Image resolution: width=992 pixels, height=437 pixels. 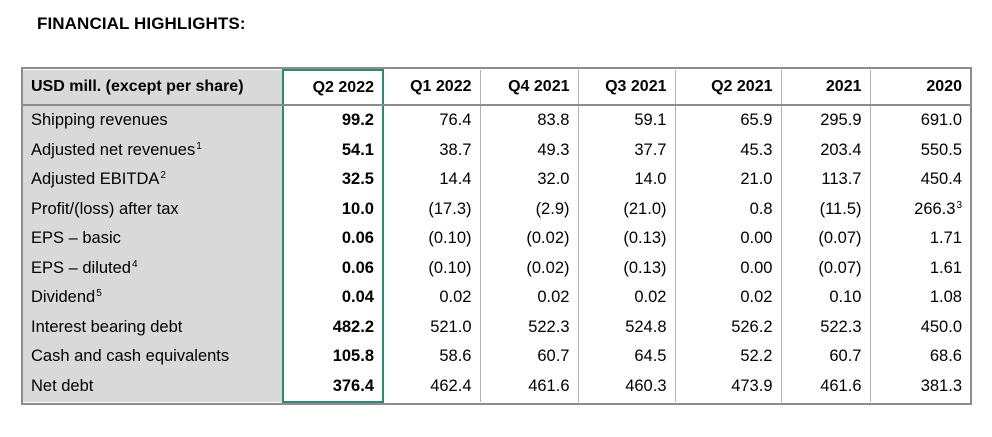 I want to click on table-cell: 54.1, so click(x=333, y=150).